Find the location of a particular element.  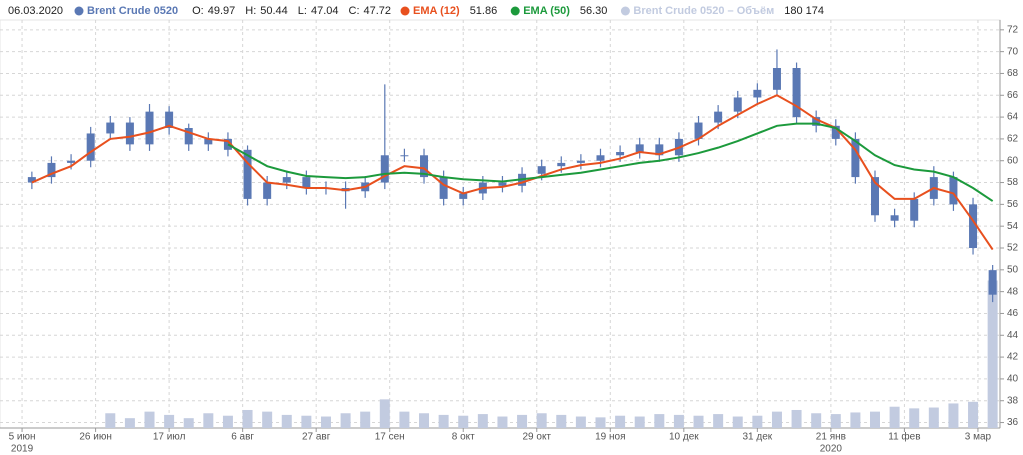

x-tick-label: 26 июн is located at coordinates (95, 437).